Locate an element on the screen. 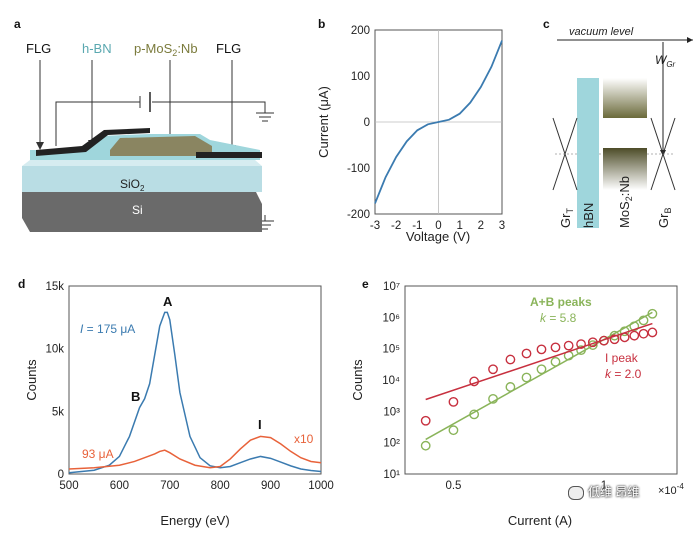 The image size is (698, 534). si-layer is located at coordinates (142, 211).